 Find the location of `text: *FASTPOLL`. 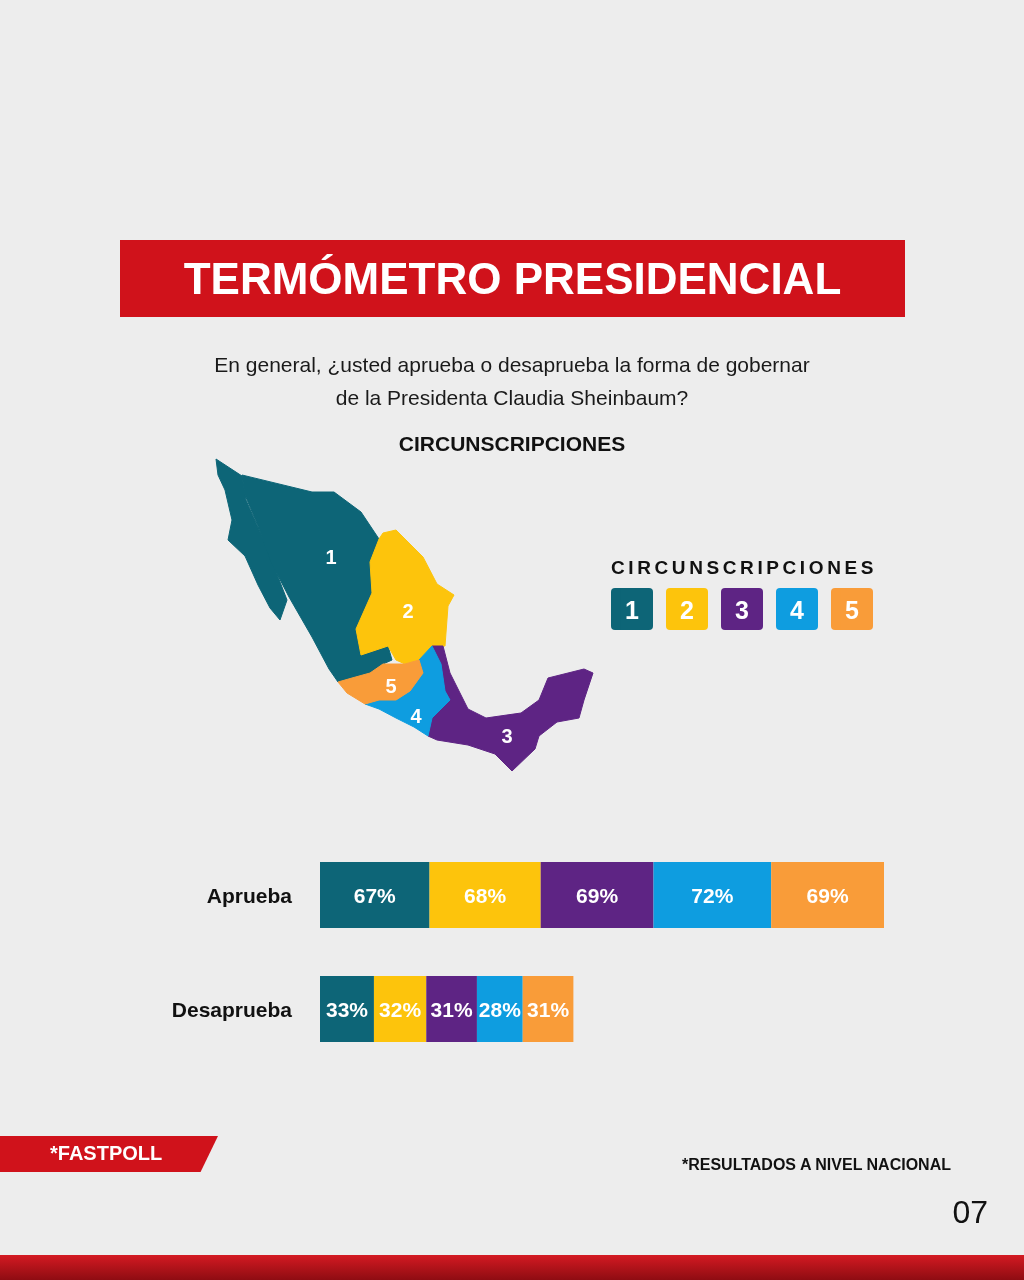

text: *FASTPOLL is located at coordinates (106, 1153).